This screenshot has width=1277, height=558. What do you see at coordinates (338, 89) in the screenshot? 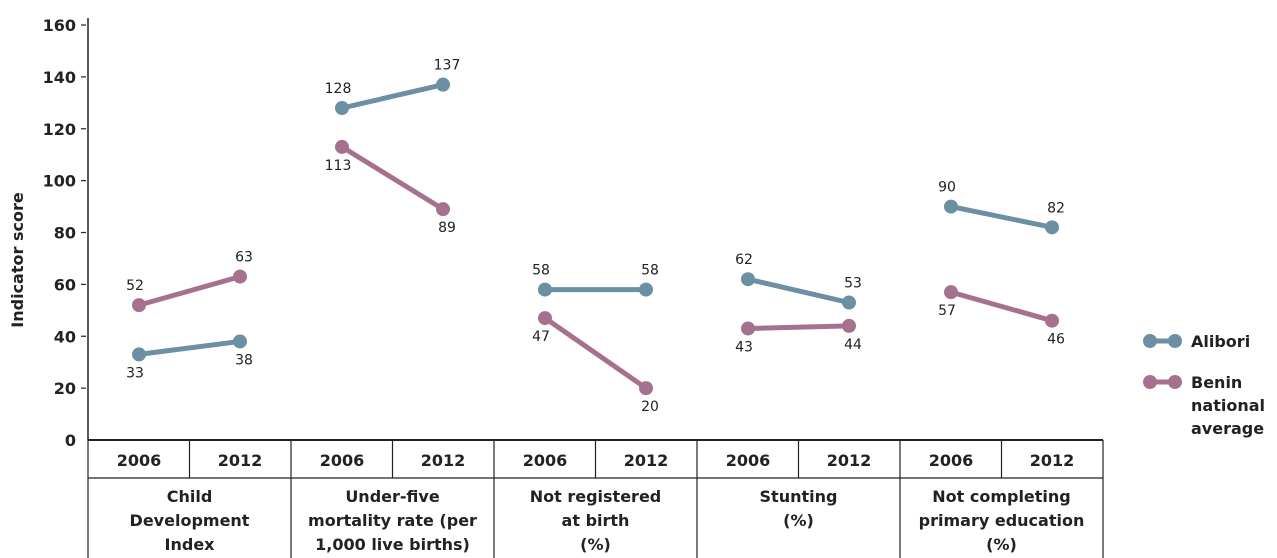
I see `data-label-alibori: 128` at bounding box center [338, 89].